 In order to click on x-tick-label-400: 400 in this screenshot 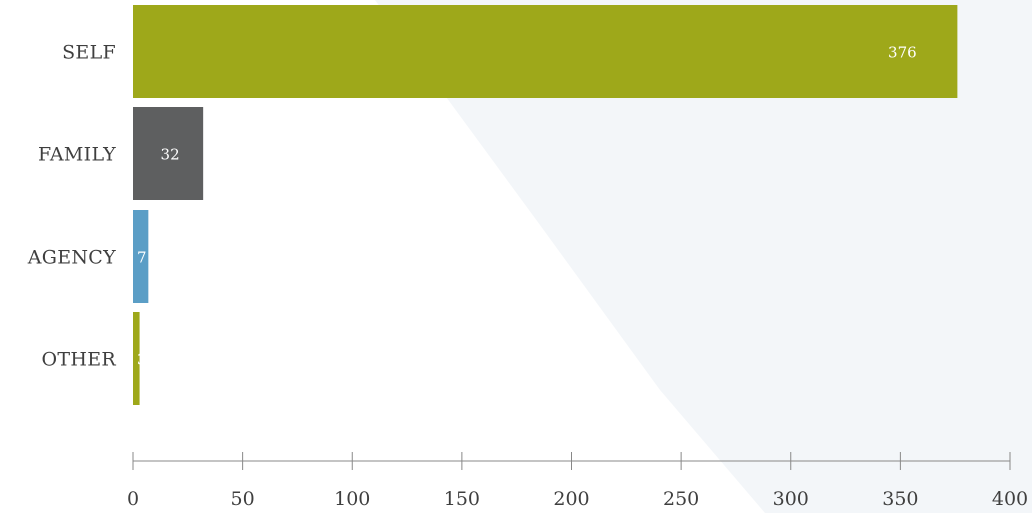, I will do `click(1010, 499)`.